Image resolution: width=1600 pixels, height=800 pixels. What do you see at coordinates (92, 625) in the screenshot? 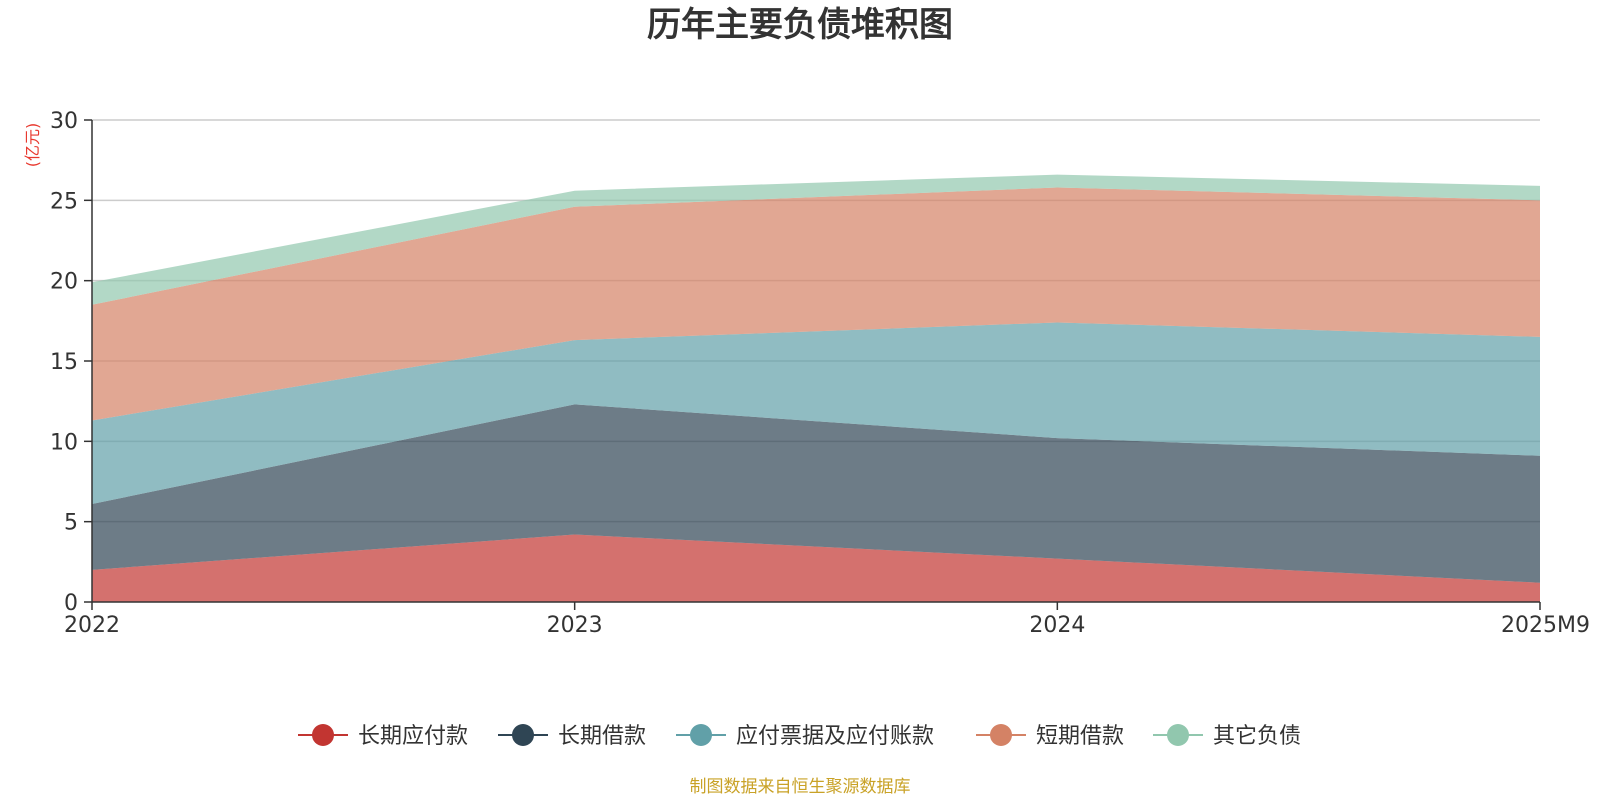
I see `x-tick-label: 2022` at bounding box center [92, 625].